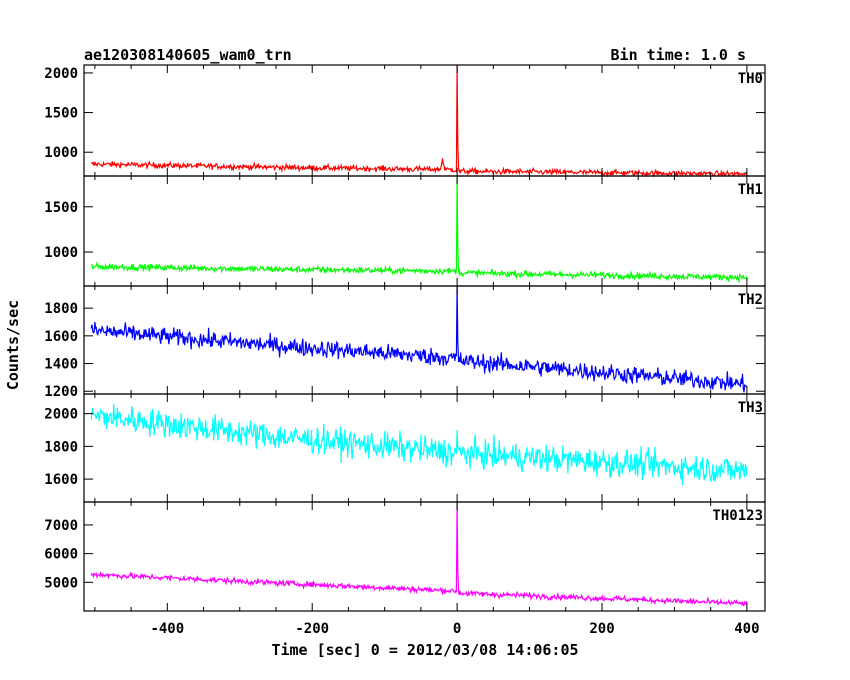 This screenshot has width=850, height=680. Describe the element at coordinates (457, 629) in the screenshot. I see `x-tick-label: 0` at that location.